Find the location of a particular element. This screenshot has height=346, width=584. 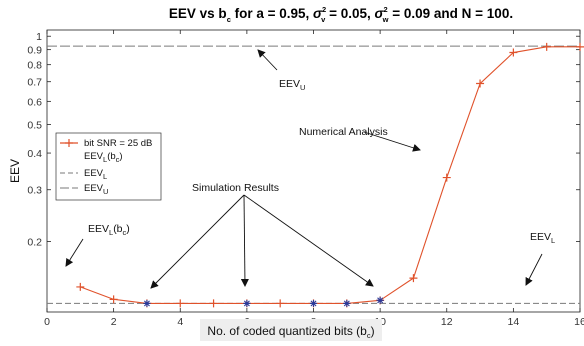

x-tick-label: 0 is located at coordinates (47, 322).